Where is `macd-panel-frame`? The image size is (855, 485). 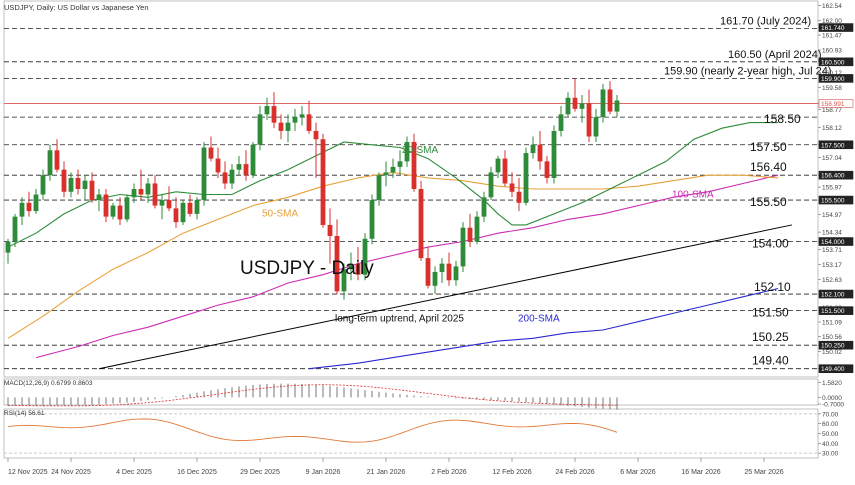 macd-panel-frame is located at coordinates (411, 392).